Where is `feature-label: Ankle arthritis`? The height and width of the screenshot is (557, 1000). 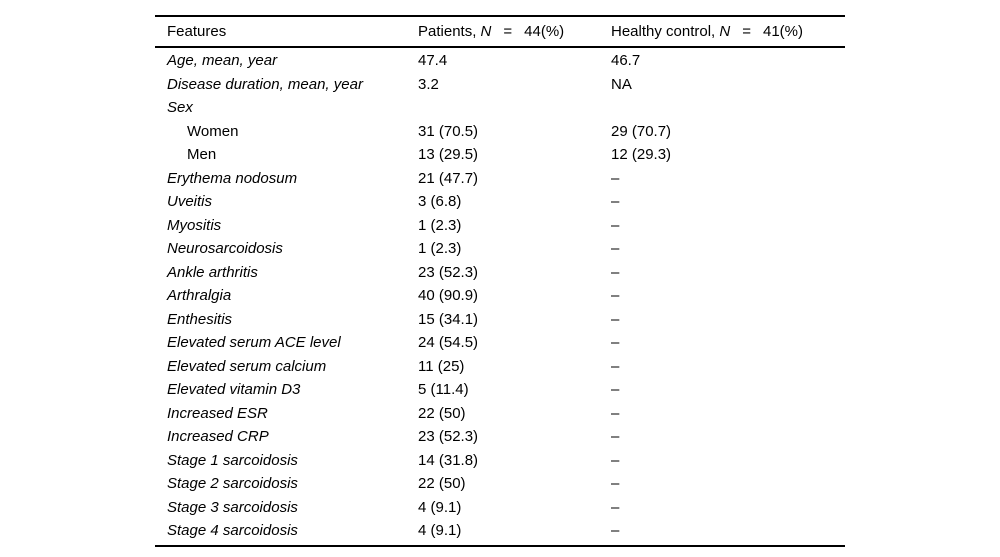 feature-label: Ankle arthritis is located at coordinates (212, 272).